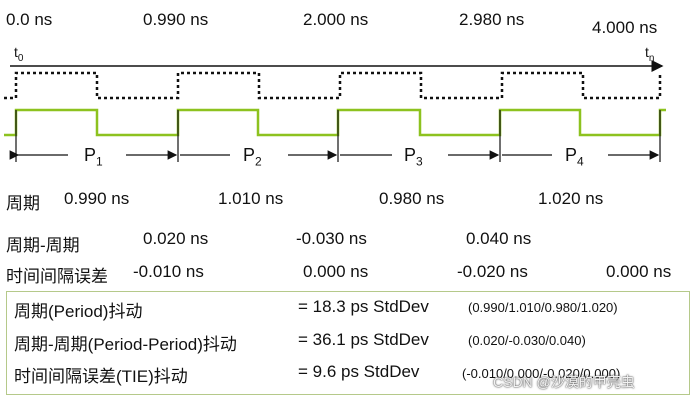 The width and height of the screenshot is (699, 401). I want to click on watermark: CSDN @沙漠的甲壳虫, so click(564, 382).